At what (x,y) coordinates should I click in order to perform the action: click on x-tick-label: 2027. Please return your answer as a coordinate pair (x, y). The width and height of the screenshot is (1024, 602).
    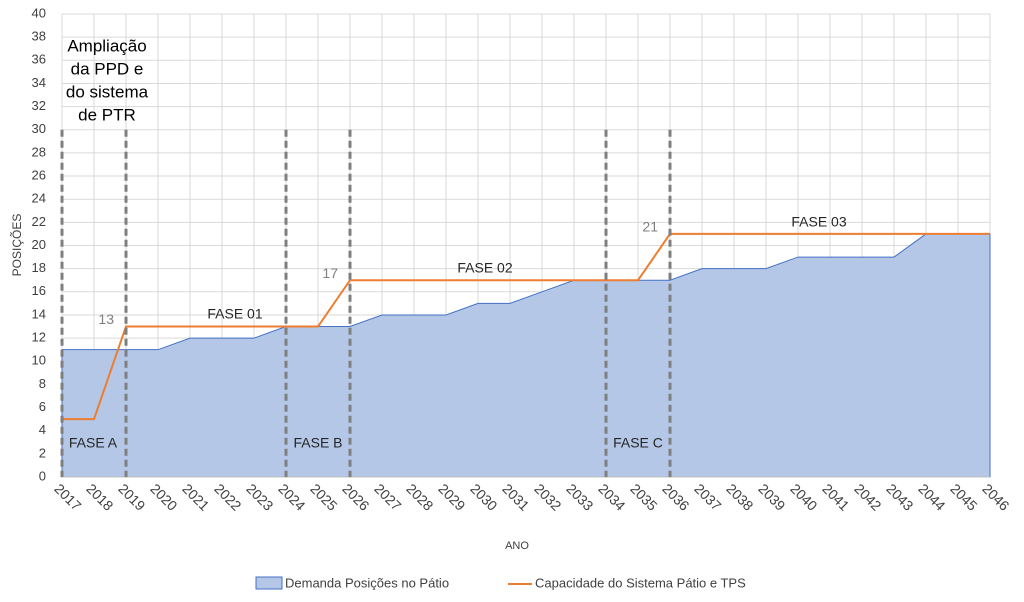
    Looking at the image, I should click on (387, 496).